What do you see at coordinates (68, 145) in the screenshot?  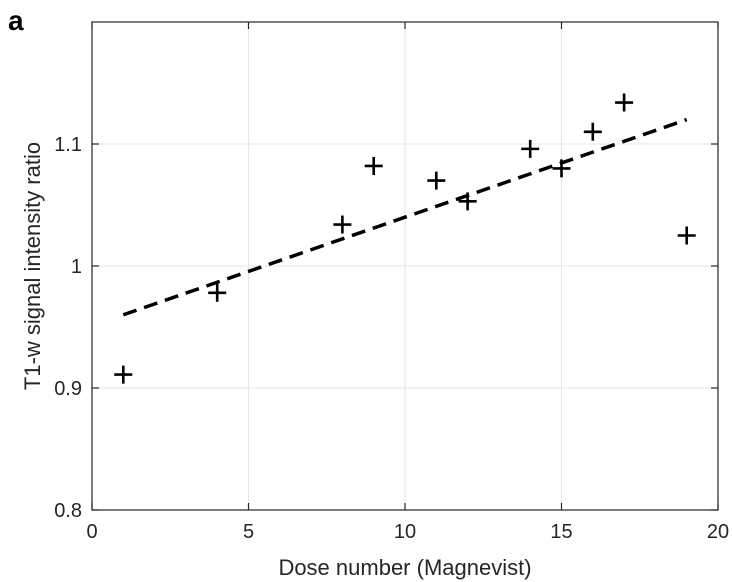 I see `y-tick-label: 1.1` at bounding box center [68, 145].